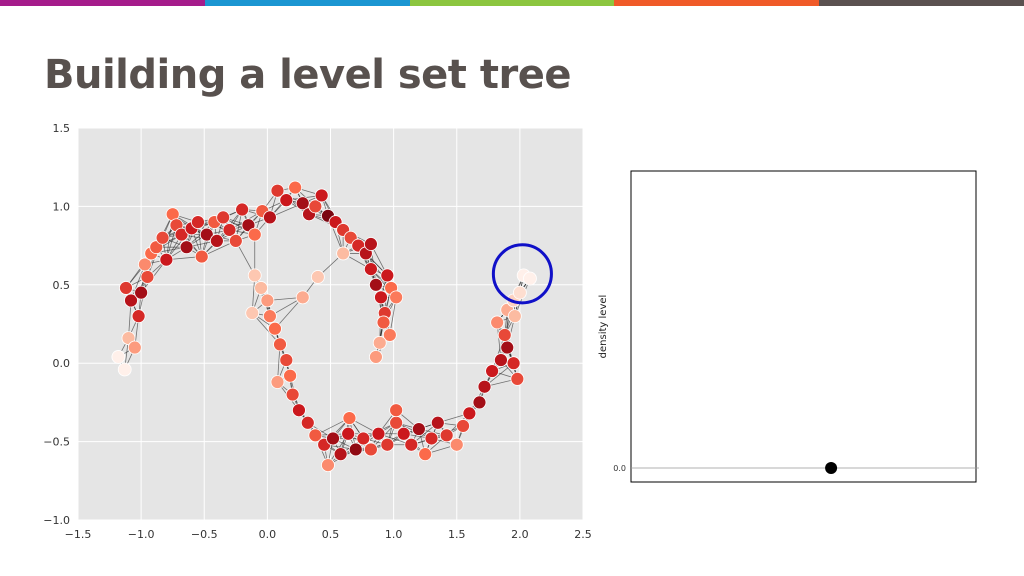 This screenshot has height=576, width=1024. Describe the element at coordinates (520, 534) in the screenshot. I see `x-tick-label: 2.0` at that location.